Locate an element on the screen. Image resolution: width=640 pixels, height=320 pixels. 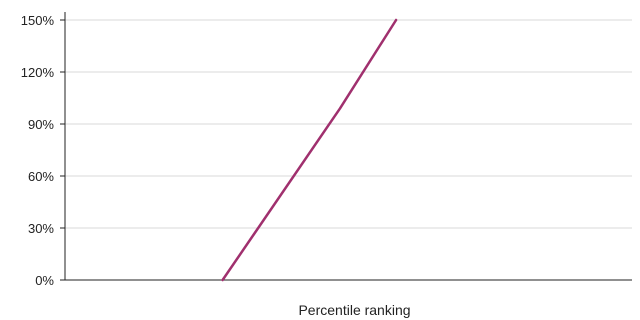
y-tick-label: 60% is located at coordinates (41, 176).